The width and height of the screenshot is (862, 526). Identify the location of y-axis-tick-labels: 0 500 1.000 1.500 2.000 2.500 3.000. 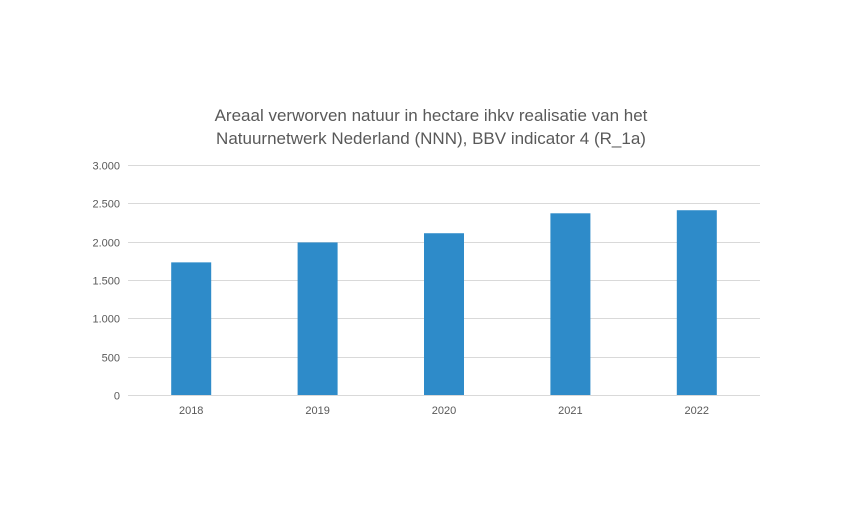
(106, 282).